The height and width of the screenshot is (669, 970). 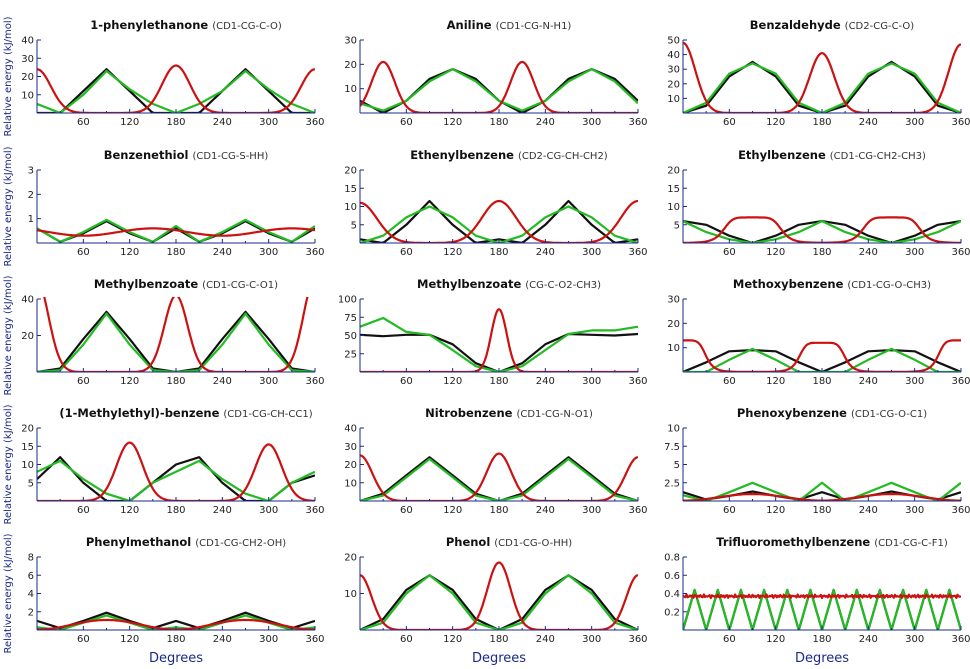 I want to click on panel-title-name: Trifluoromethylbenzene, so click(x=795, y=542).